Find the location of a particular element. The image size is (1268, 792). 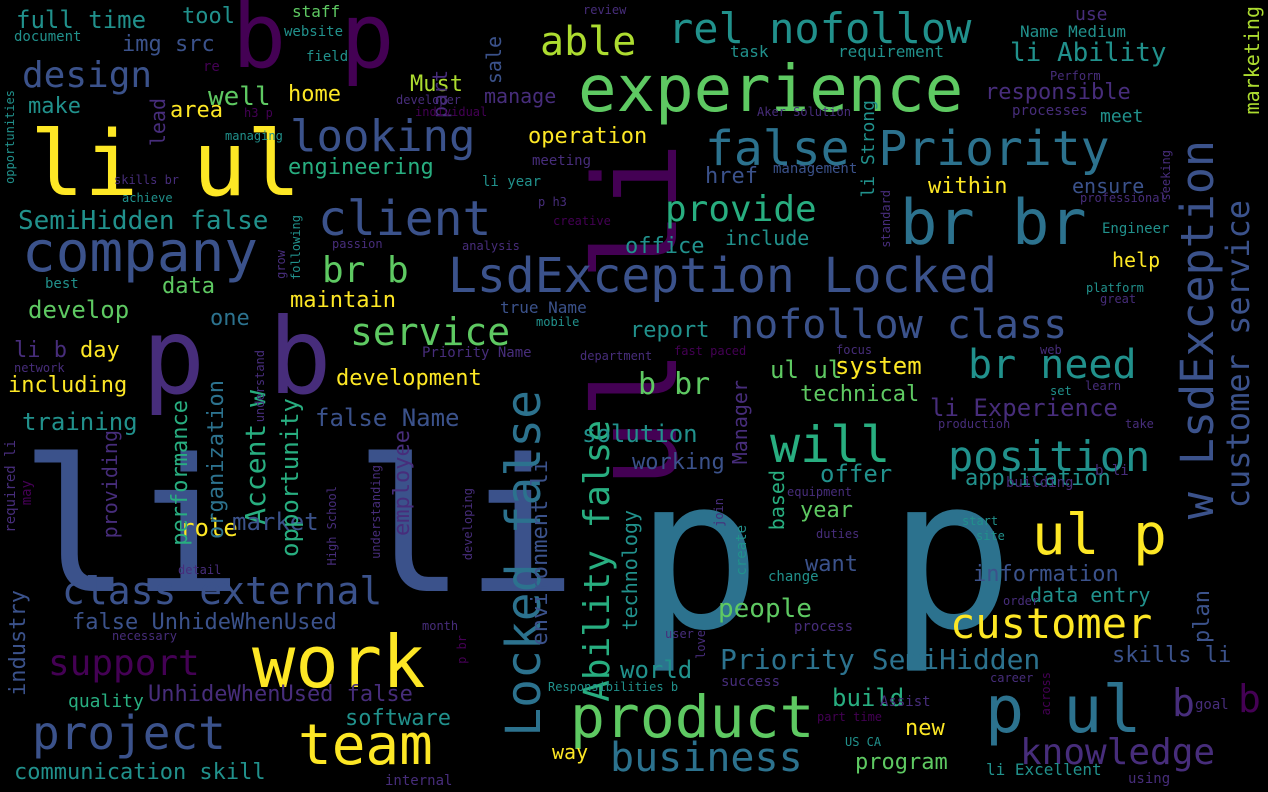

cloud-word: working is located at coordinates (678, 462).